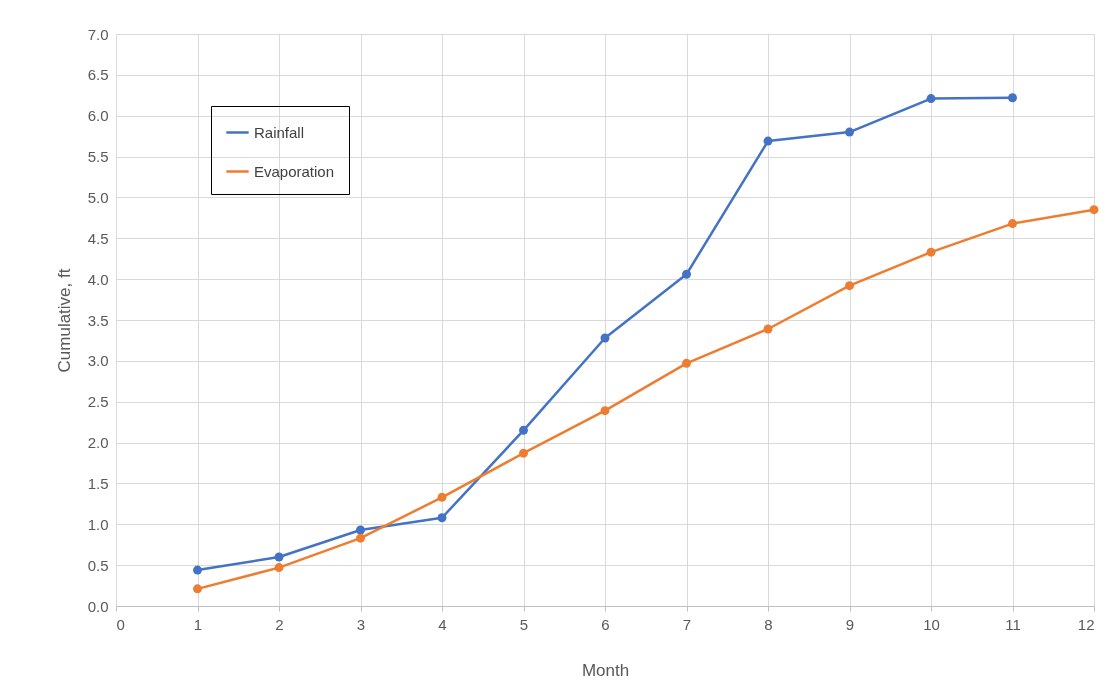 This screenshot has width=1110, height=686. Describe the element at coordinates (98, 279) in the screenshot. I see `y-tick-label: 4.0` at that location.